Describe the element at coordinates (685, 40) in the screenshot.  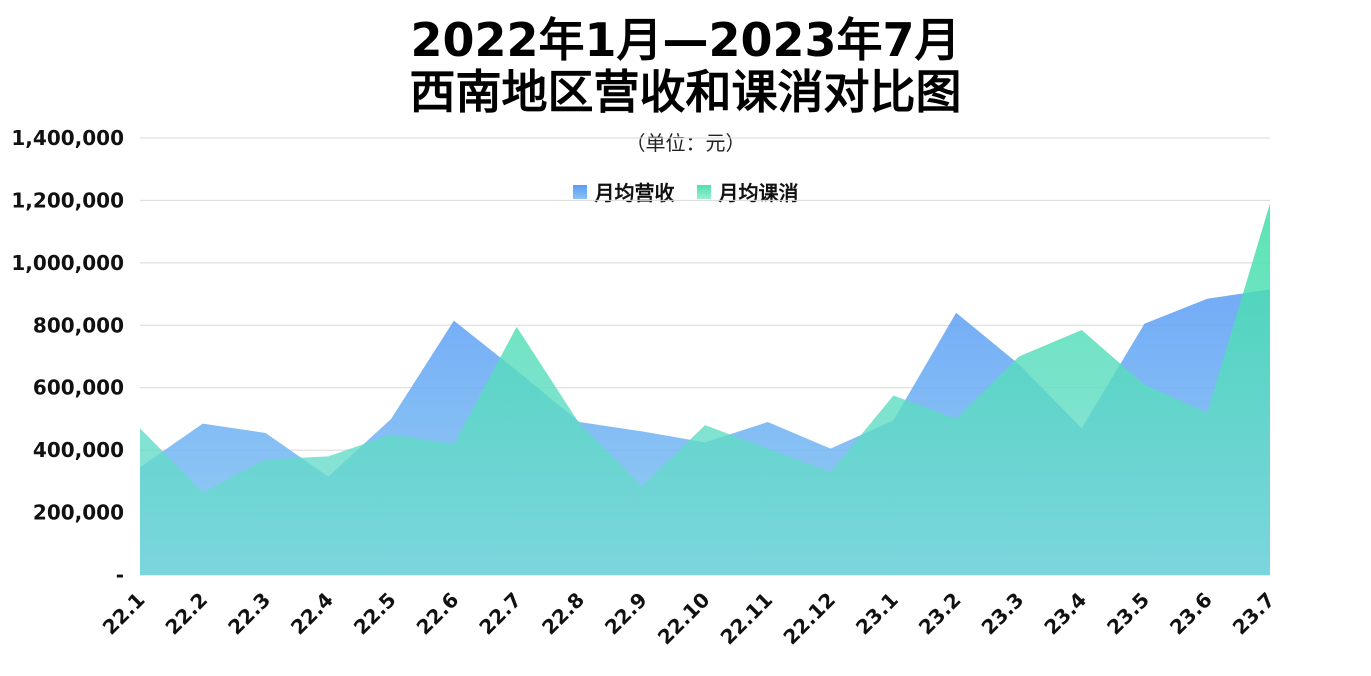
I see `chart-title-line1: 2022年1月—2023年7月` at that location.